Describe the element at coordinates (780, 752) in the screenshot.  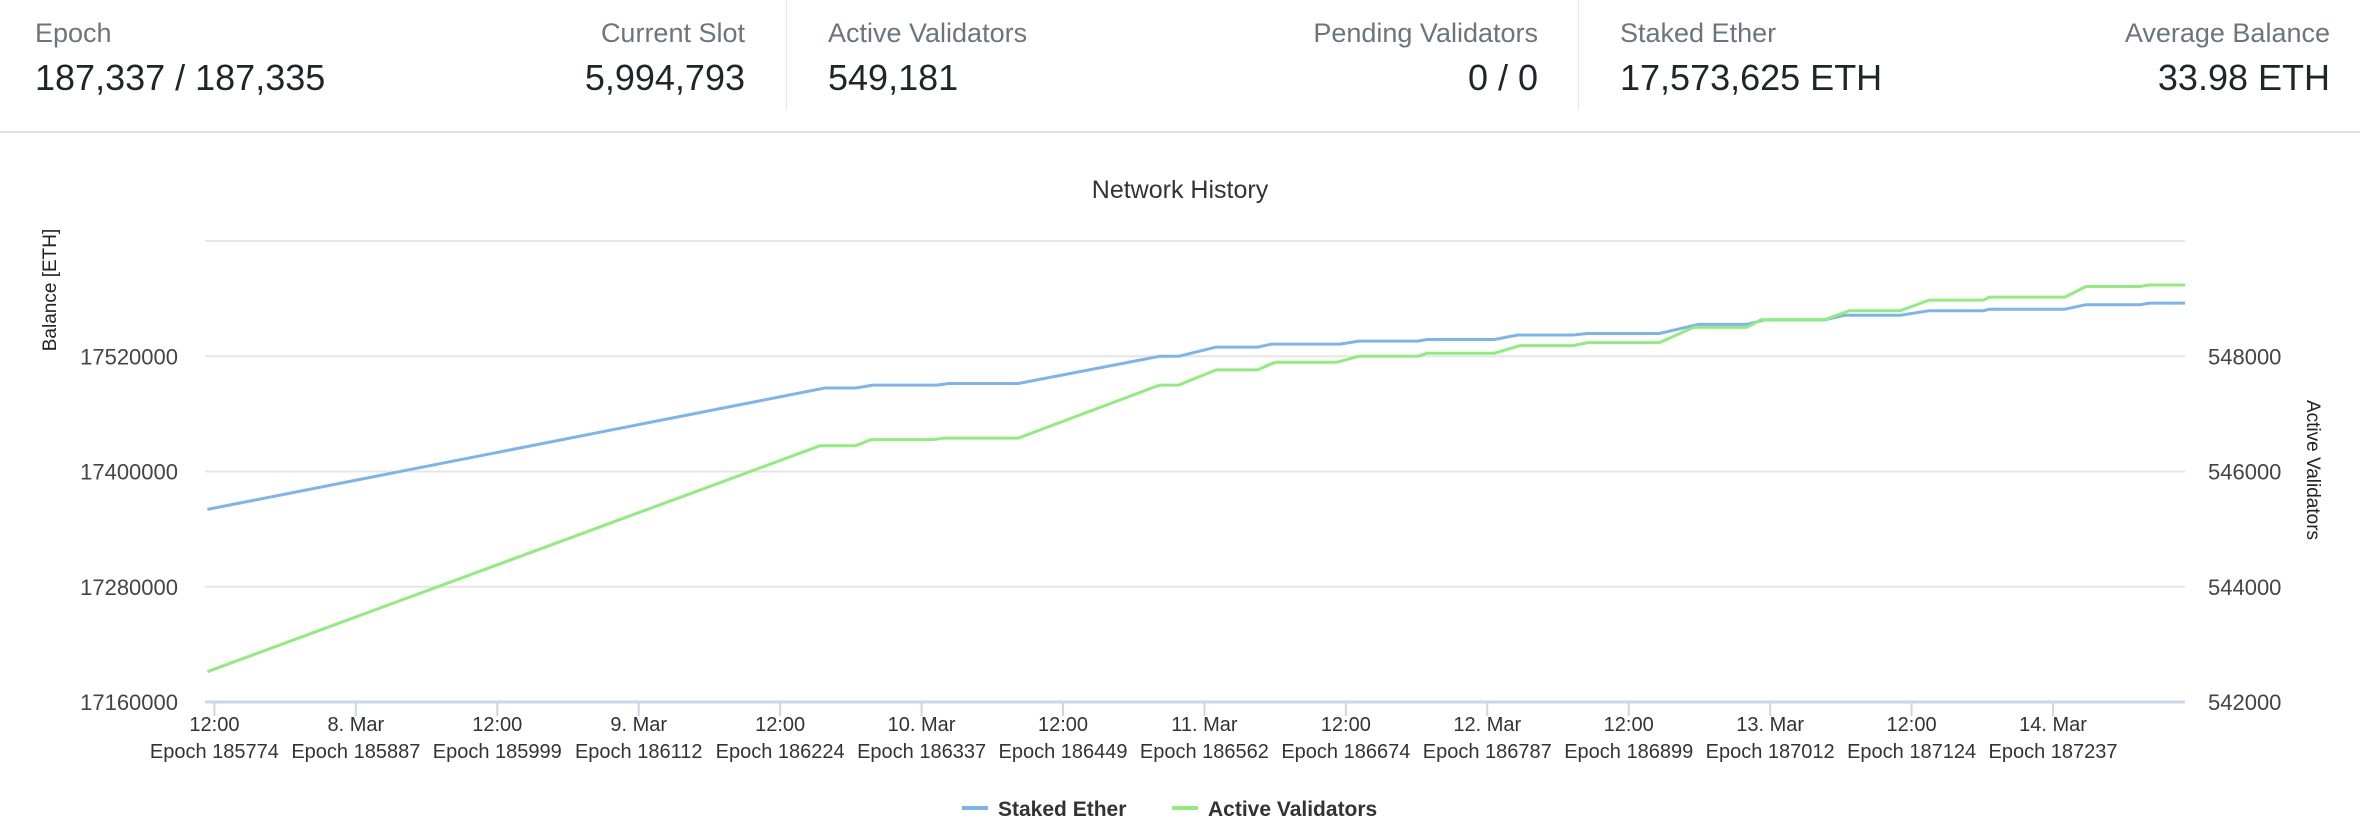
I see `x-tick-epoch-label: Epoch 186224` at that location.